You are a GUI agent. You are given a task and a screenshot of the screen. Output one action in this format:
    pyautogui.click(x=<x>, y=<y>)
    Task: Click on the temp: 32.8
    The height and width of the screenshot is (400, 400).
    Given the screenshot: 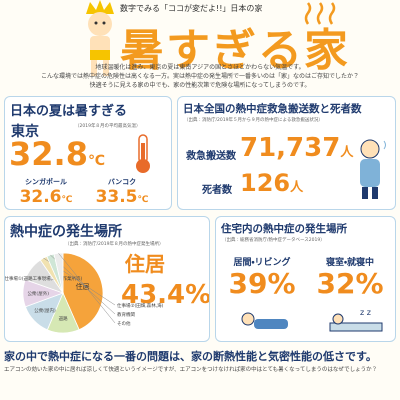 What is the action you would take?
    pyautogui.click(x=48, y=154)
    